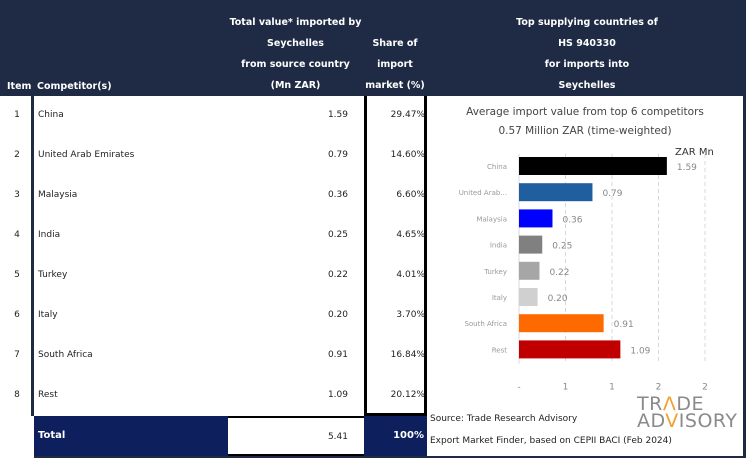  Describe the element at coordinates (669, 404) in the screenshot. I see `logo-accent: Λ` at that location.